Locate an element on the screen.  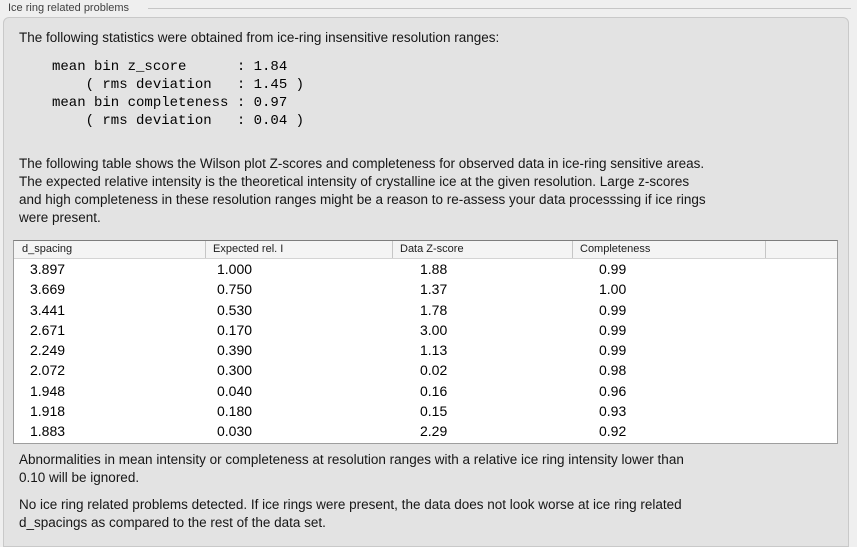
table-cell: 1.948 is located at coordinates (48, 390).